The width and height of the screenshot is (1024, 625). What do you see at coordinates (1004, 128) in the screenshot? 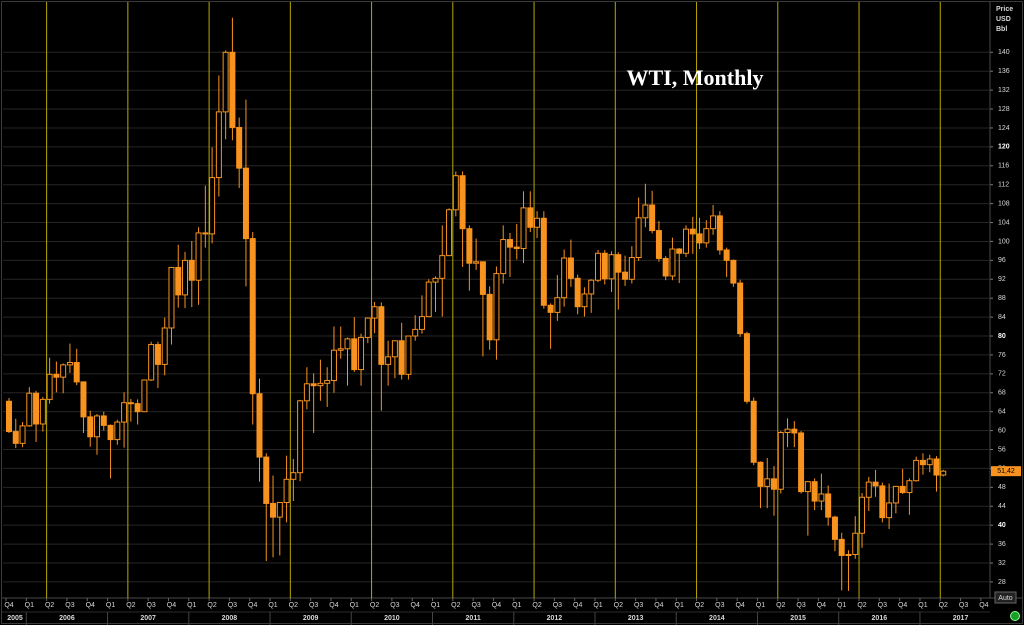
I see `y-tick-label: 124` at bounding box center [1004, 128].